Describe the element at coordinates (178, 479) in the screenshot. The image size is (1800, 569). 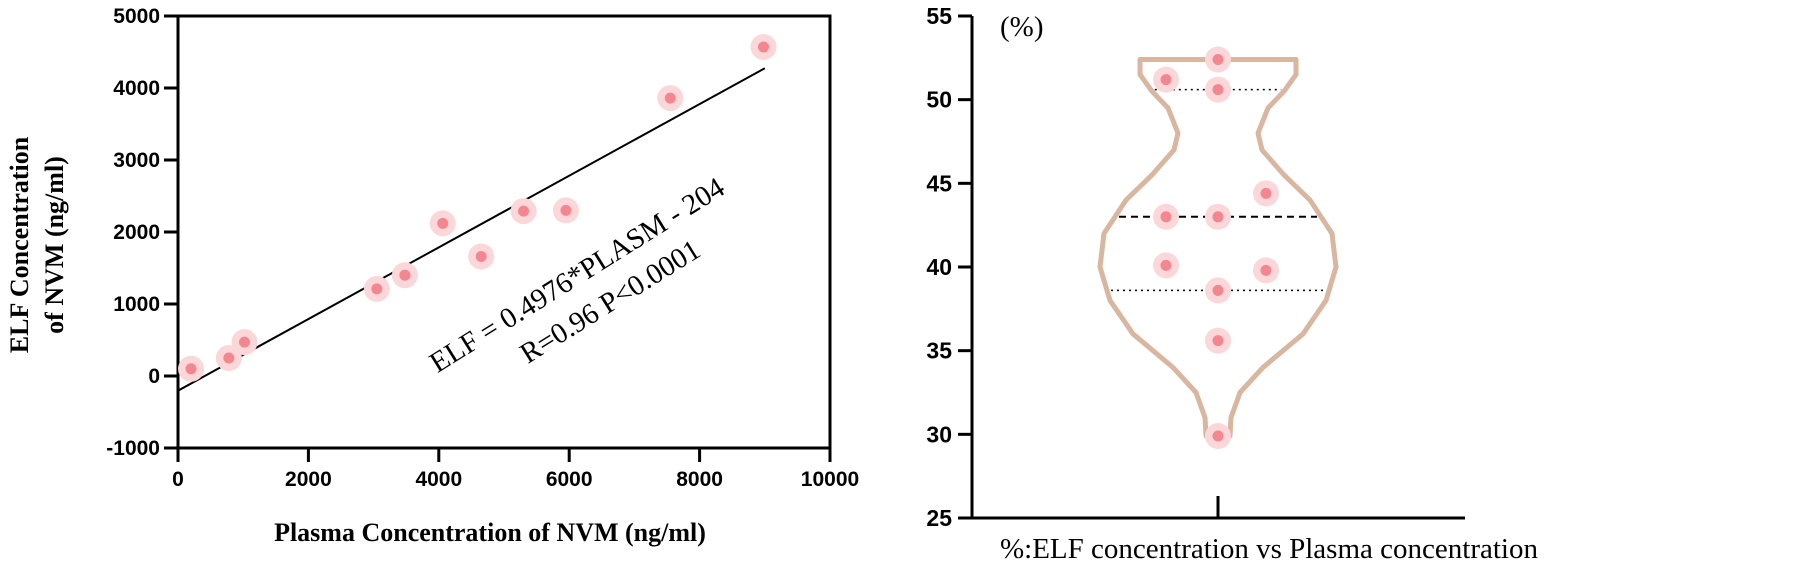
I see `scatter-x-tick-label: 0` at that location.